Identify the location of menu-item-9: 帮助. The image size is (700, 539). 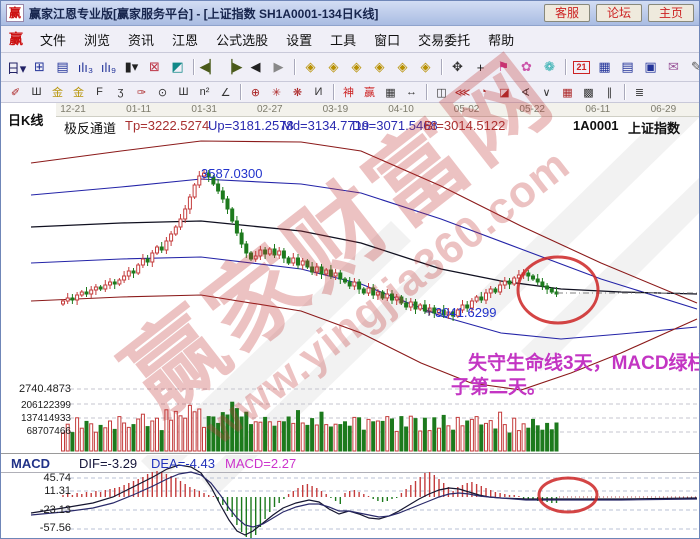
(501, 40).